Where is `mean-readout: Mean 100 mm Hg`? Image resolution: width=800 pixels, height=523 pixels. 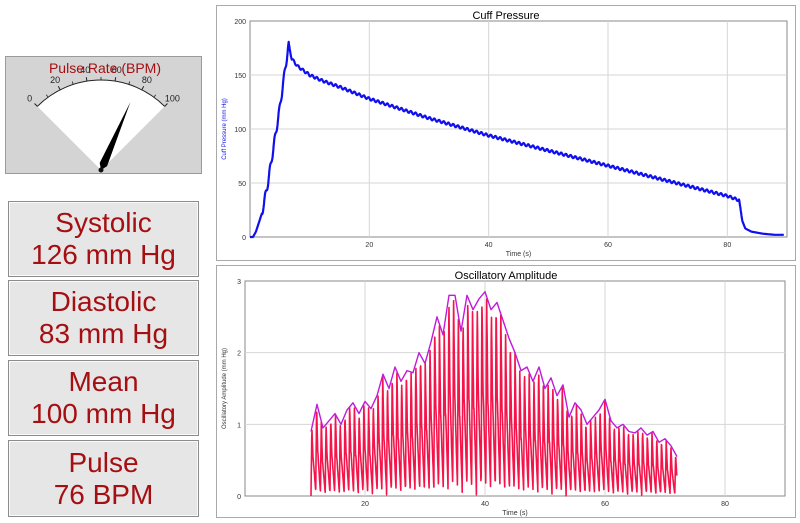 mean-readout: Mean 100 mm Hg is located at coordinates (103, 398).